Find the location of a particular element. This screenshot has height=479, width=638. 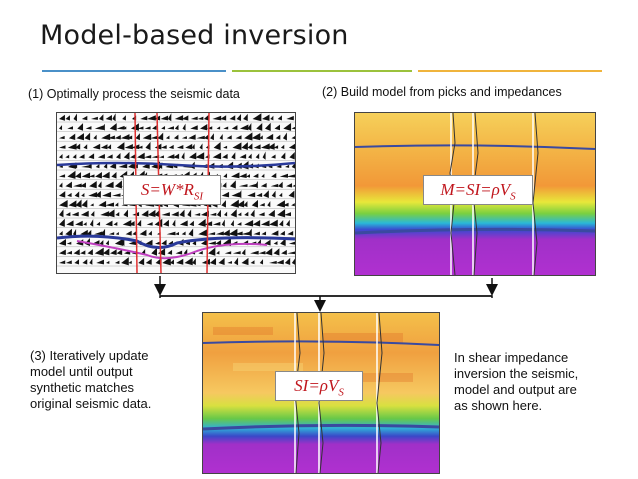

model-panel: M=SI=ρVS is located at coordinates (475, 194).